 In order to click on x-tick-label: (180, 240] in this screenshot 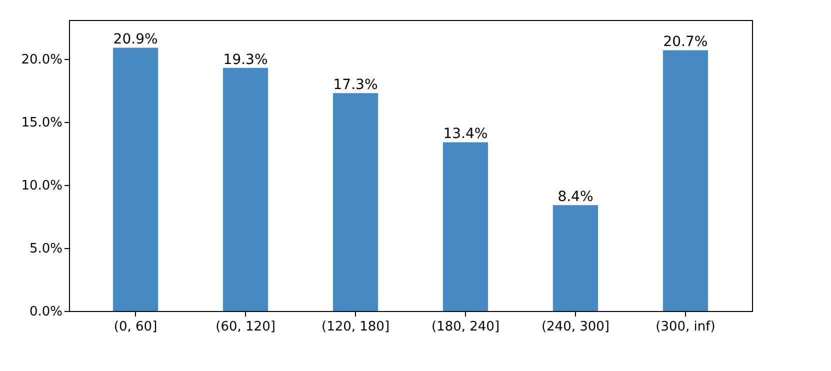, I will do `click(465, 327)`.